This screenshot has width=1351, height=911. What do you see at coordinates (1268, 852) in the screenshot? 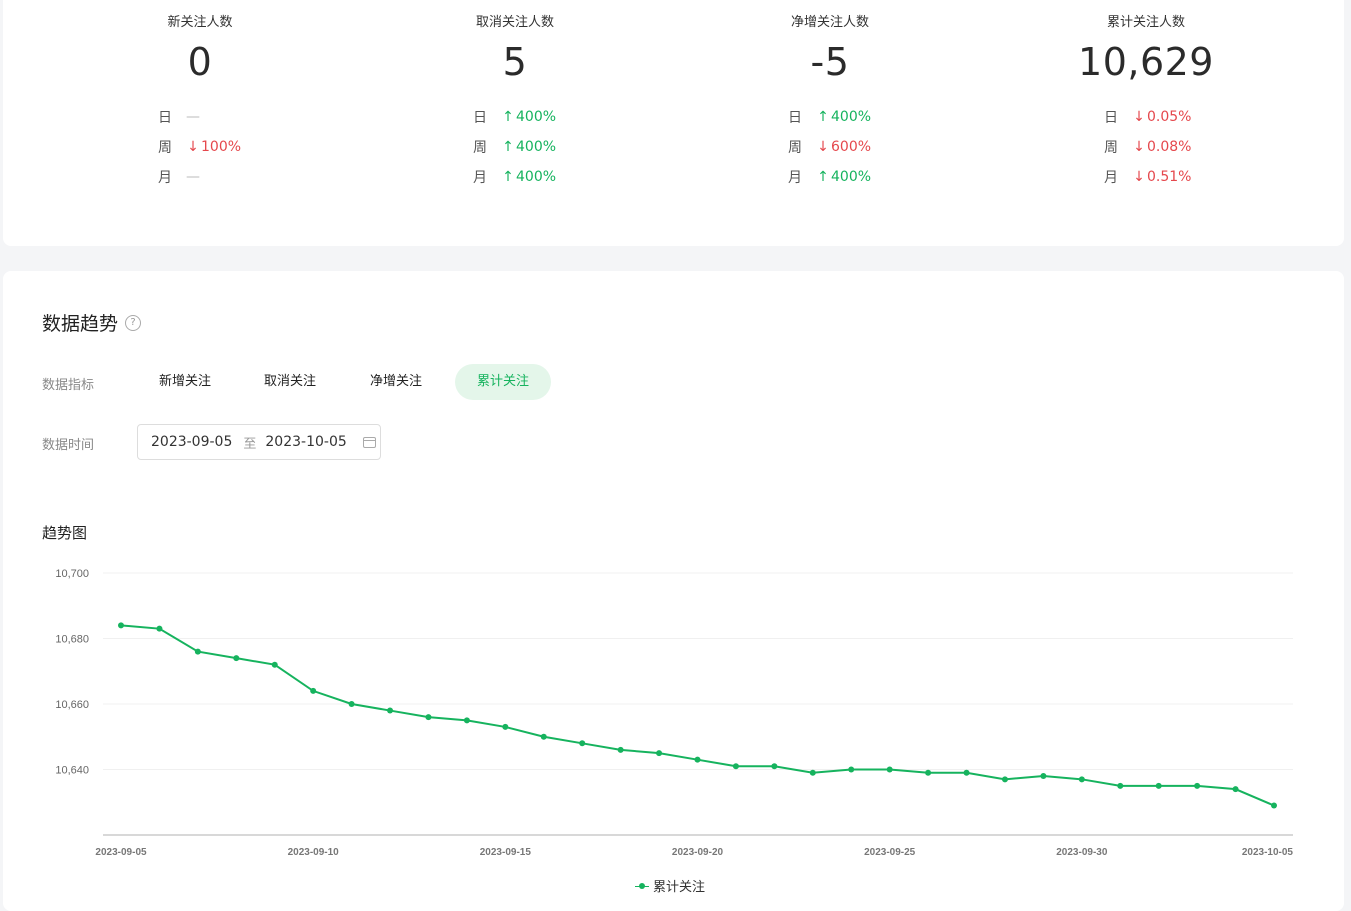
I see `x-tick-label: 2023-10-05` at bounding box center [1268, 852].